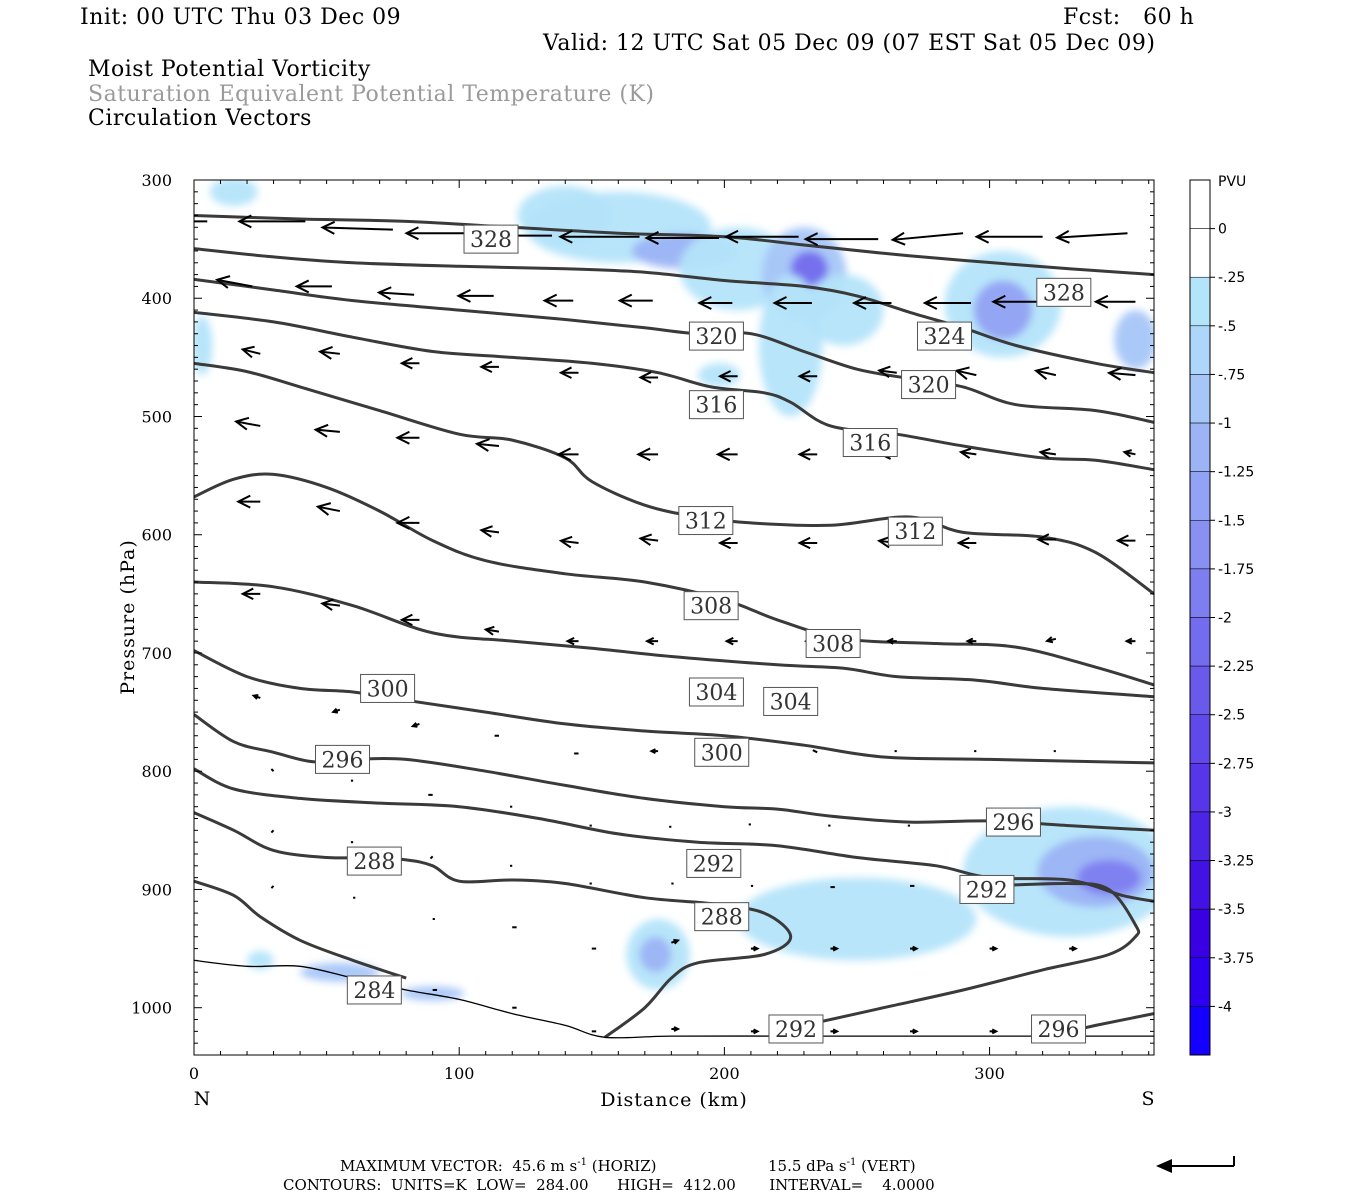  What do you see at coordinates (582, 1162) in the screenshot?
I see `max-vector-horiz-exponent: -1` at bounding box center [582, 1162].